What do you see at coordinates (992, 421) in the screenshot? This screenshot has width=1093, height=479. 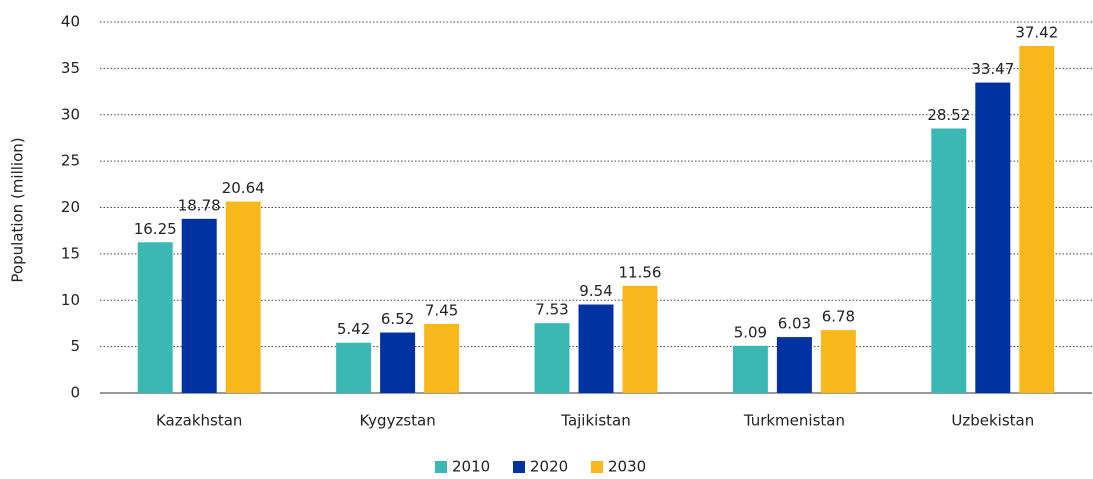 I see `x-tick-label: Uzbekistan` at bounding box center [992, 421].